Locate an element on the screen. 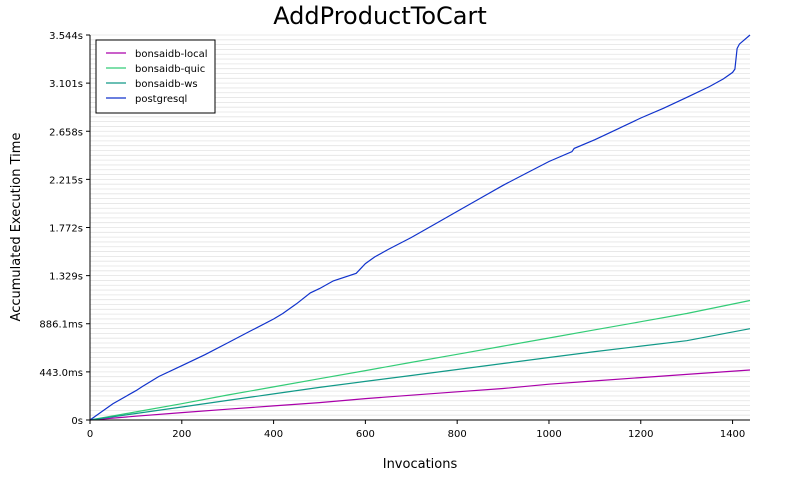 The width and height of the screenshot is (800, 480). y-tick-label: 886.1ms is located at coordinates (61, 325).